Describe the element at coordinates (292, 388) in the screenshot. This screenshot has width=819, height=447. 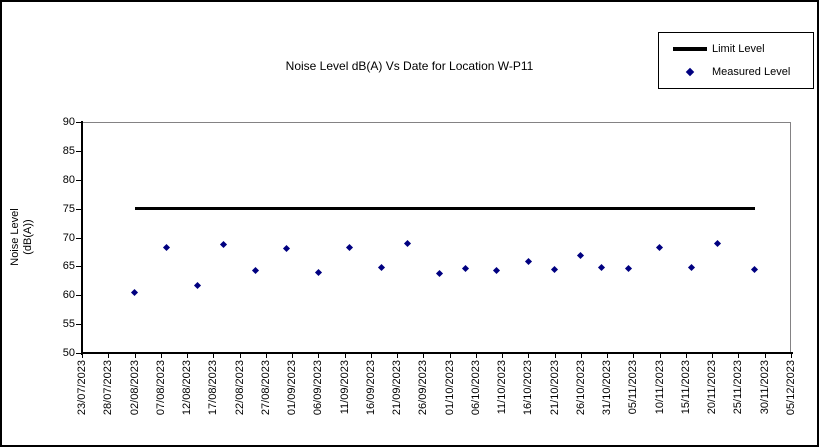
I see `x-tick-label: 01/09/2023` at that location.